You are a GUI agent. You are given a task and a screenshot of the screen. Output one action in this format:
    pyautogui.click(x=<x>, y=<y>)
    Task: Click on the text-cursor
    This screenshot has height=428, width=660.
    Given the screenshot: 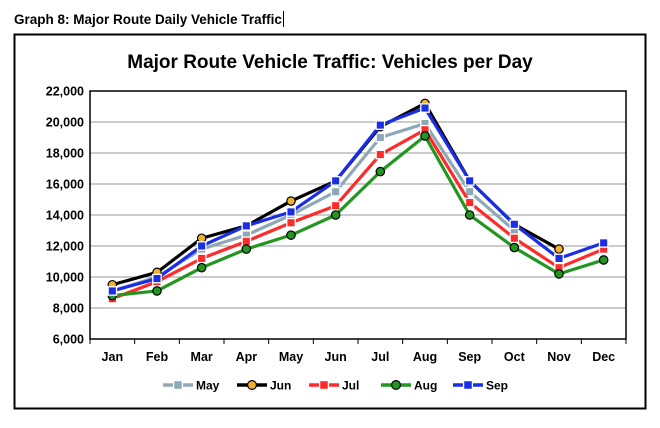 What is the action you would take?
    pyautogui.click(x=283, y=19)
    